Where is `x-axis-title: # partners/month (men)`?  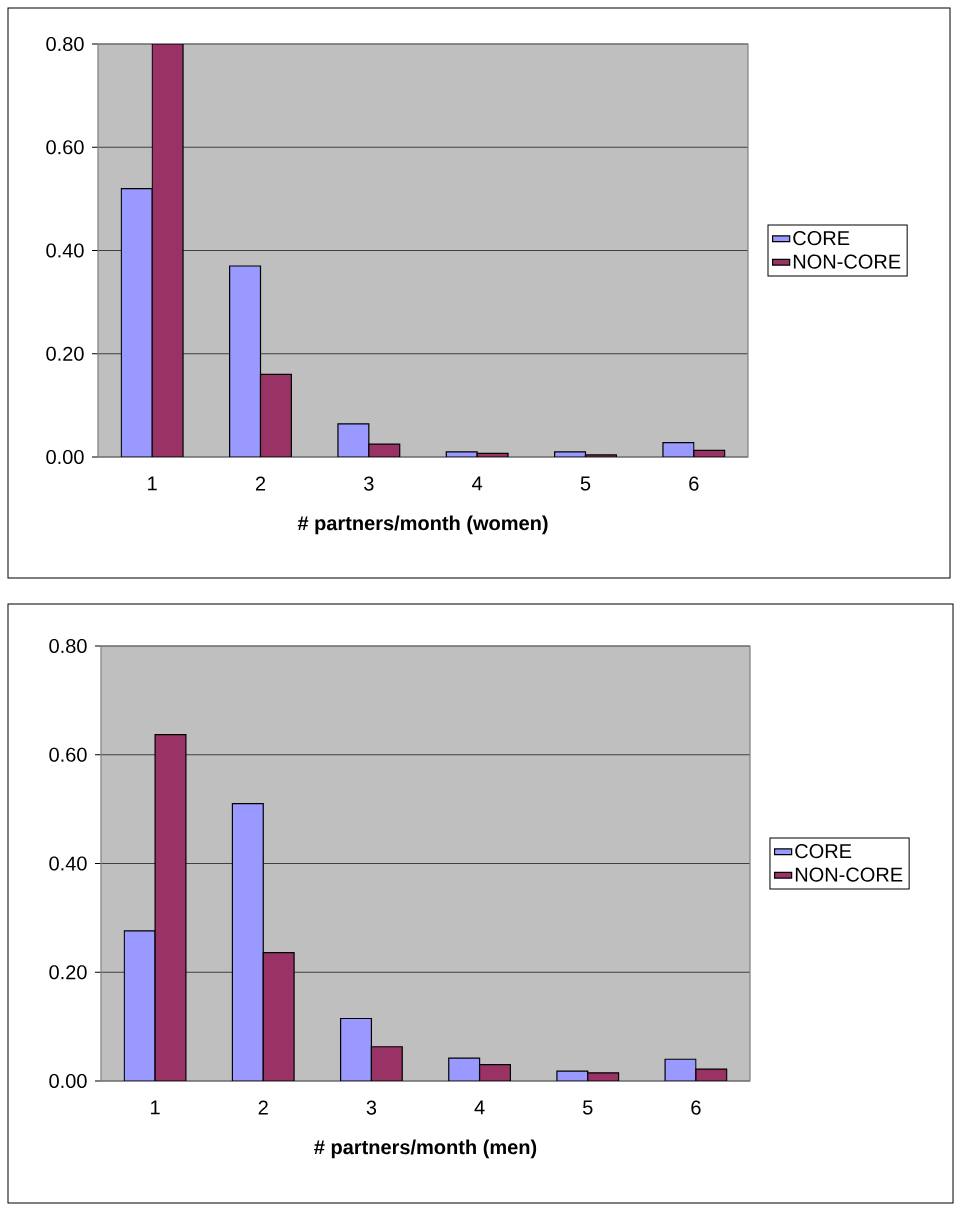 x-axis-title: # partners/month (men) is located at coordinates (425, 1149).